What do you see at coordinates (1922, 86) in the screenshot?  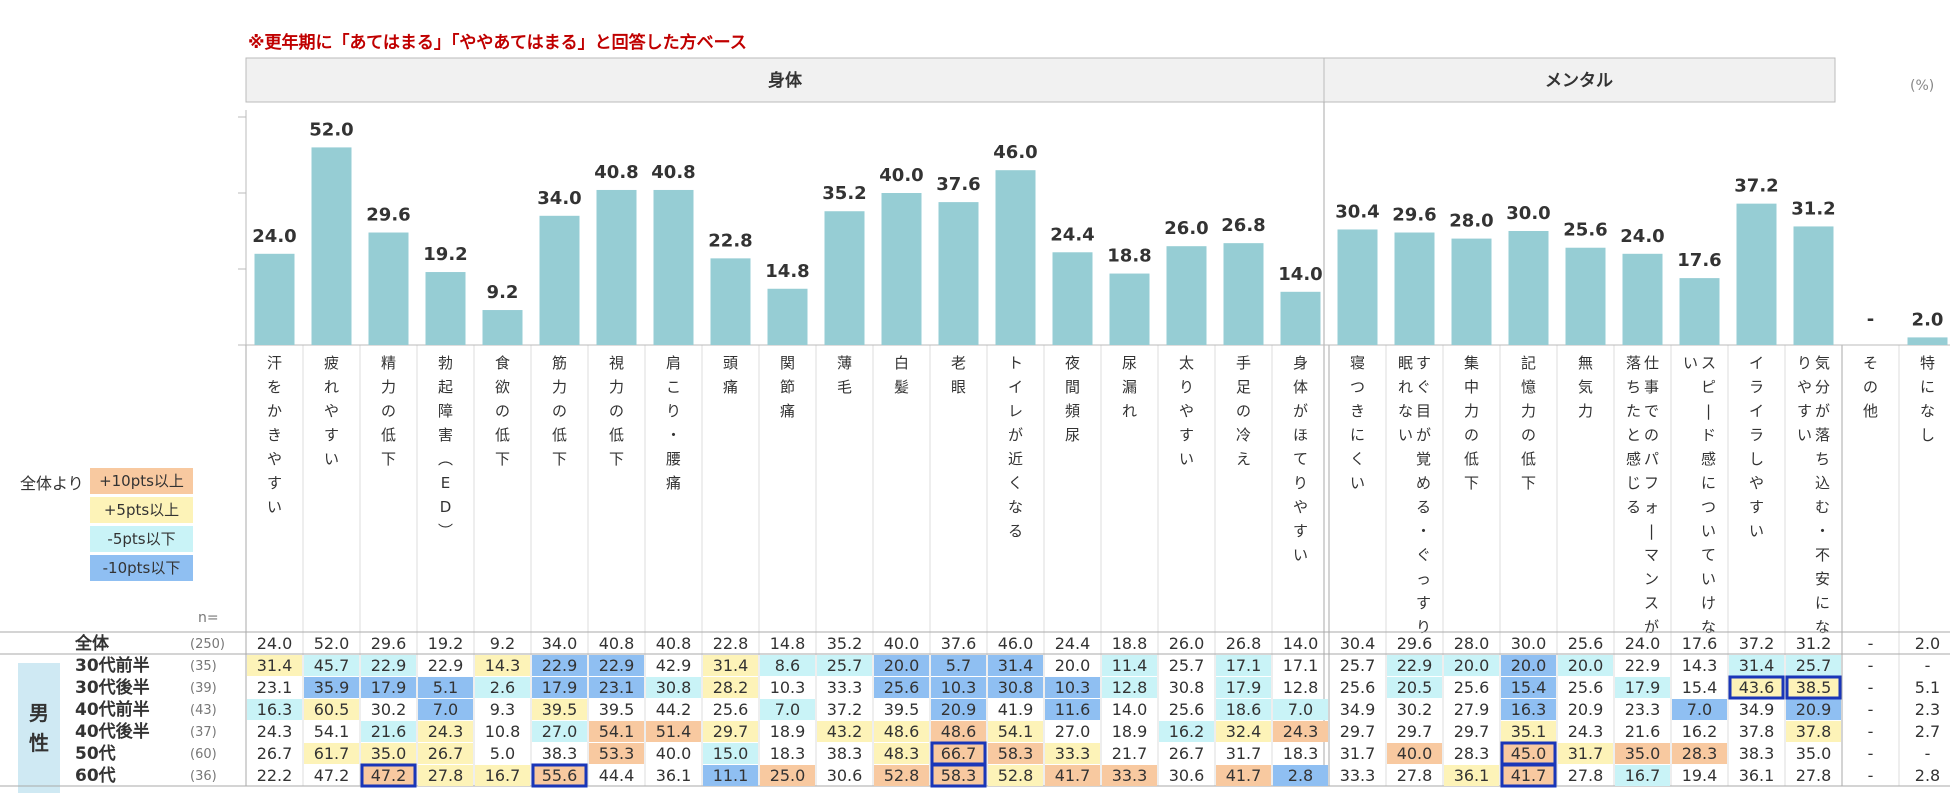 I see `unit-label: (%)` at bounding box center [1922, 86].